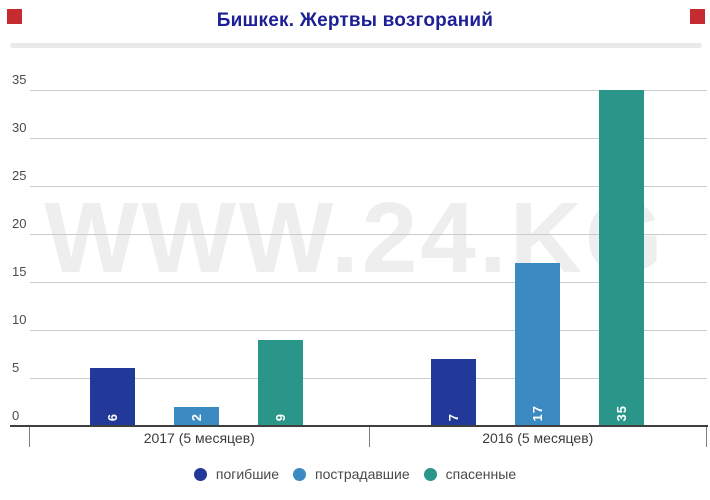  I want to click on bar-пострадавшие-1: 17, so click(537, 344).